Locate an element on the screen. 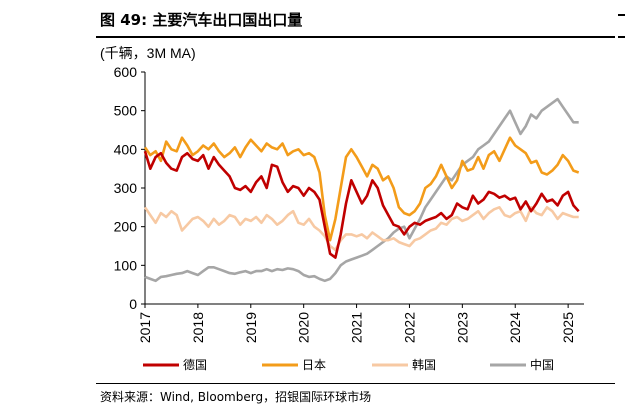 This screenshot has width=625, height=415. x-tick-label: 2017 is located at coordinates (145, 327).